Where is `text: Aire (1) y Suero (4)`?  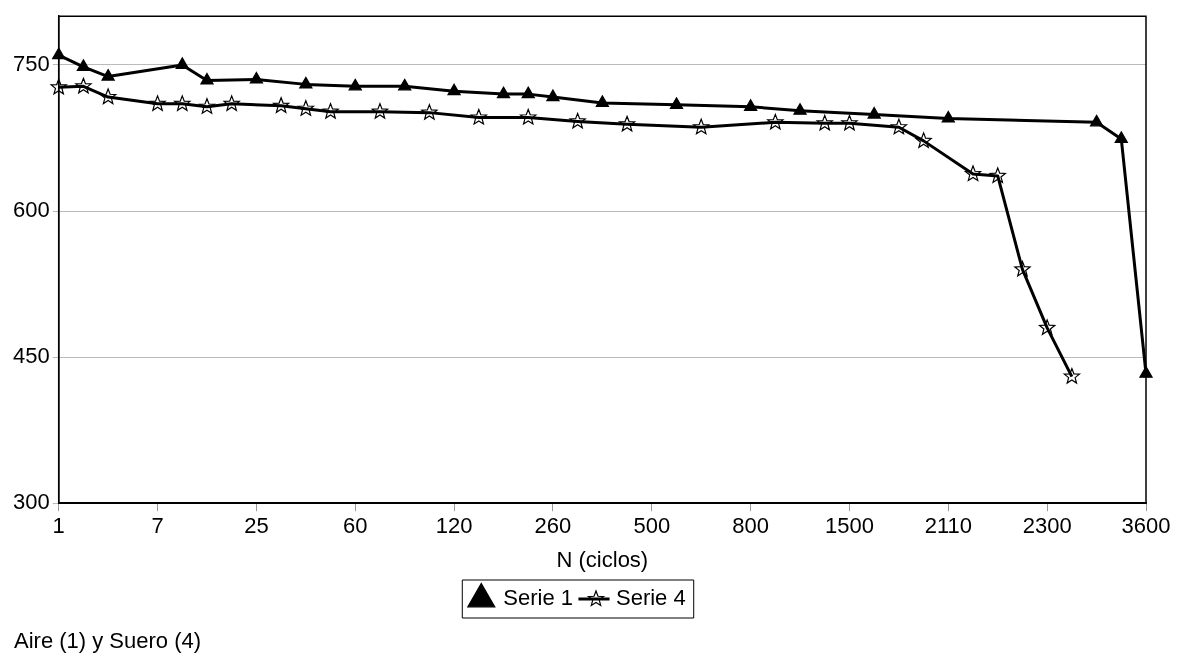 text: Aire (1) y Suero (4) is located at coordinates (108, 641).